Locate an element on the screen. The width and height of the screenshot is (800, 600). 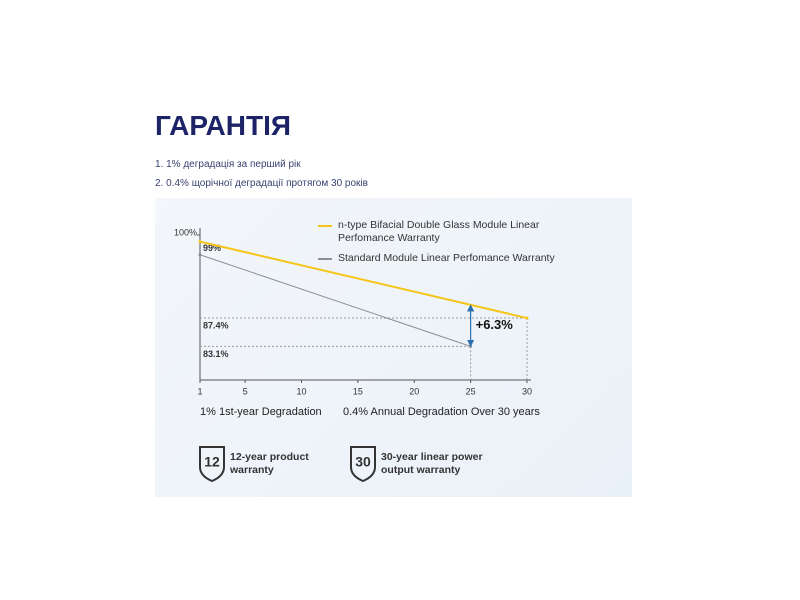
gap-label: +6.3% is located at coordinates (495, 324).